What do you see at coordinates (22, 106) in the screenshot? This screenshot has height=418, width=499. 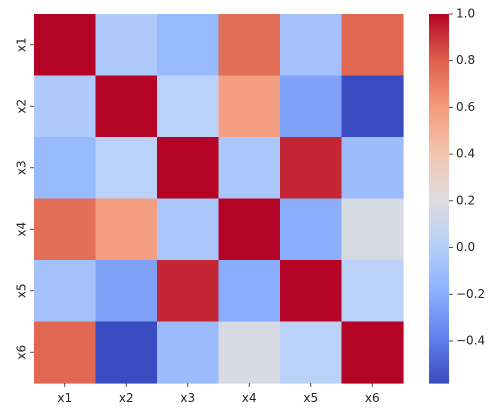 I see `y-tick-label: x2` at bounding box center [22, 106].